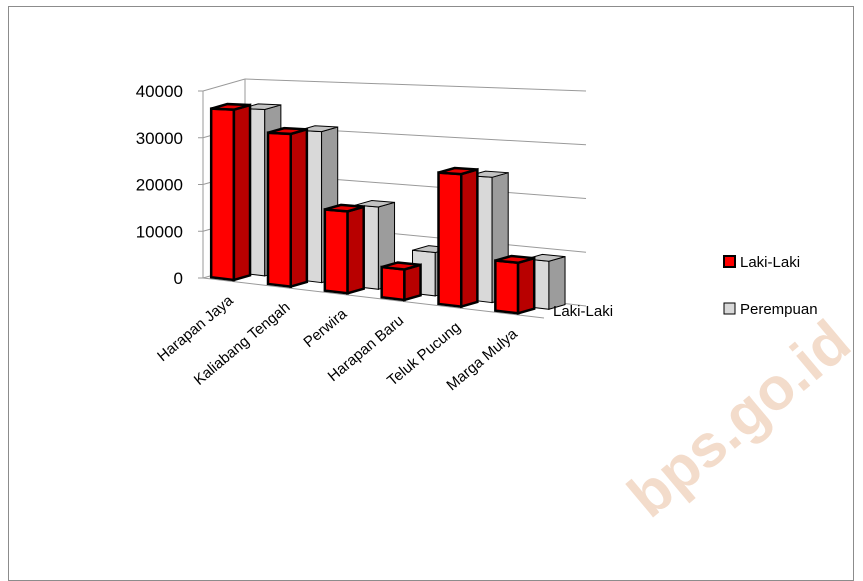  Describe the element at coordinates (415, 85) in the screenshot. I see `gridline` at that location.